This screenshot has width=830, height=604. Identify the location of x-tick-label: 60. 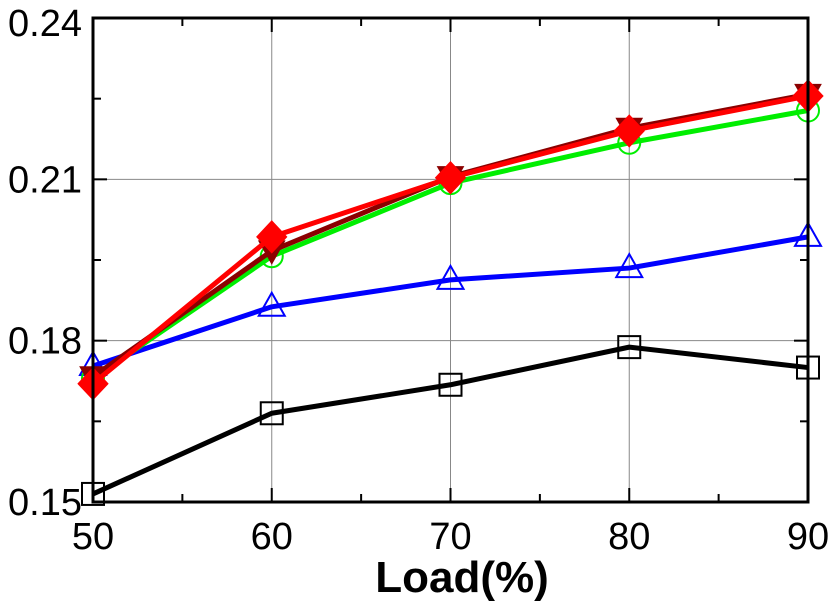
(272, 537).